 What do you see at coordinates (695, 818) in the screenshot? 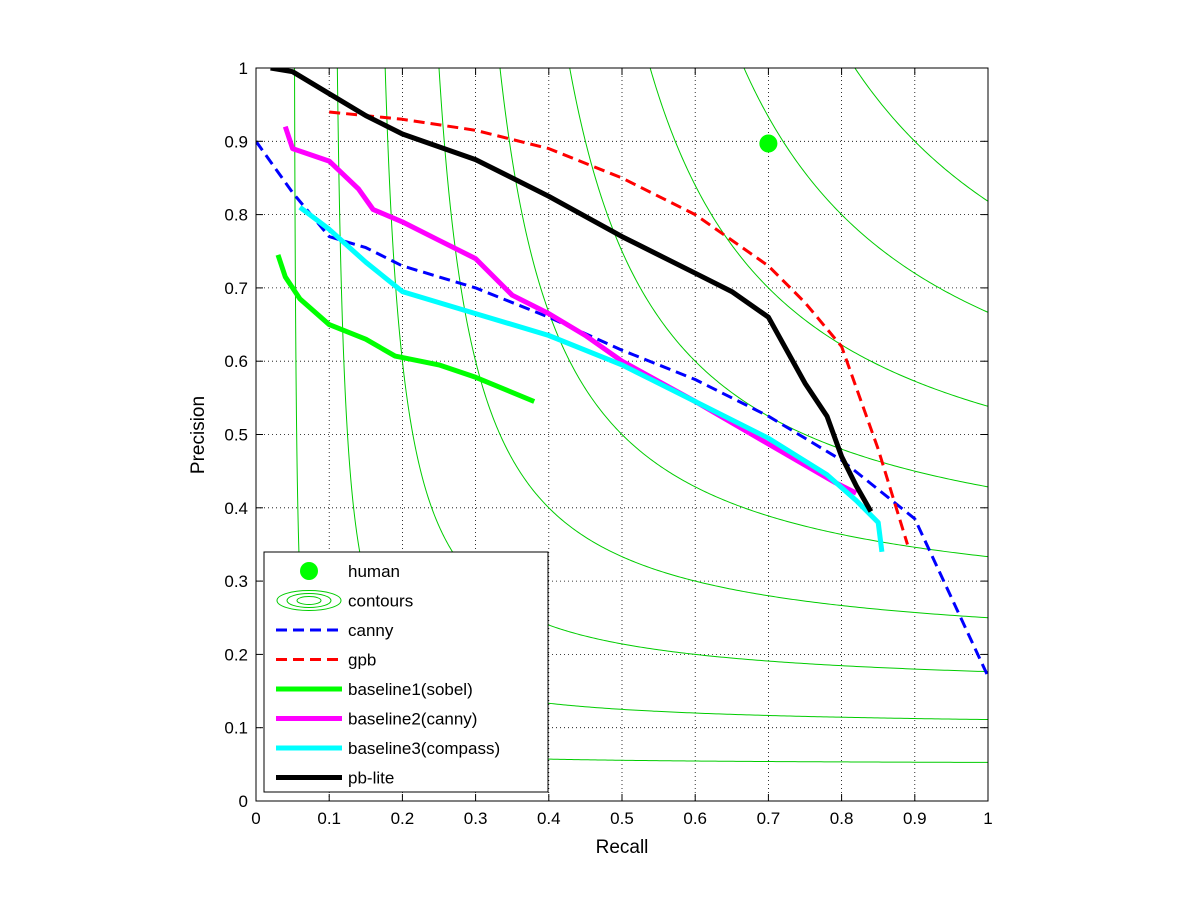
I see `x-tick-label: 0.6` at bounding box center [695, 818].